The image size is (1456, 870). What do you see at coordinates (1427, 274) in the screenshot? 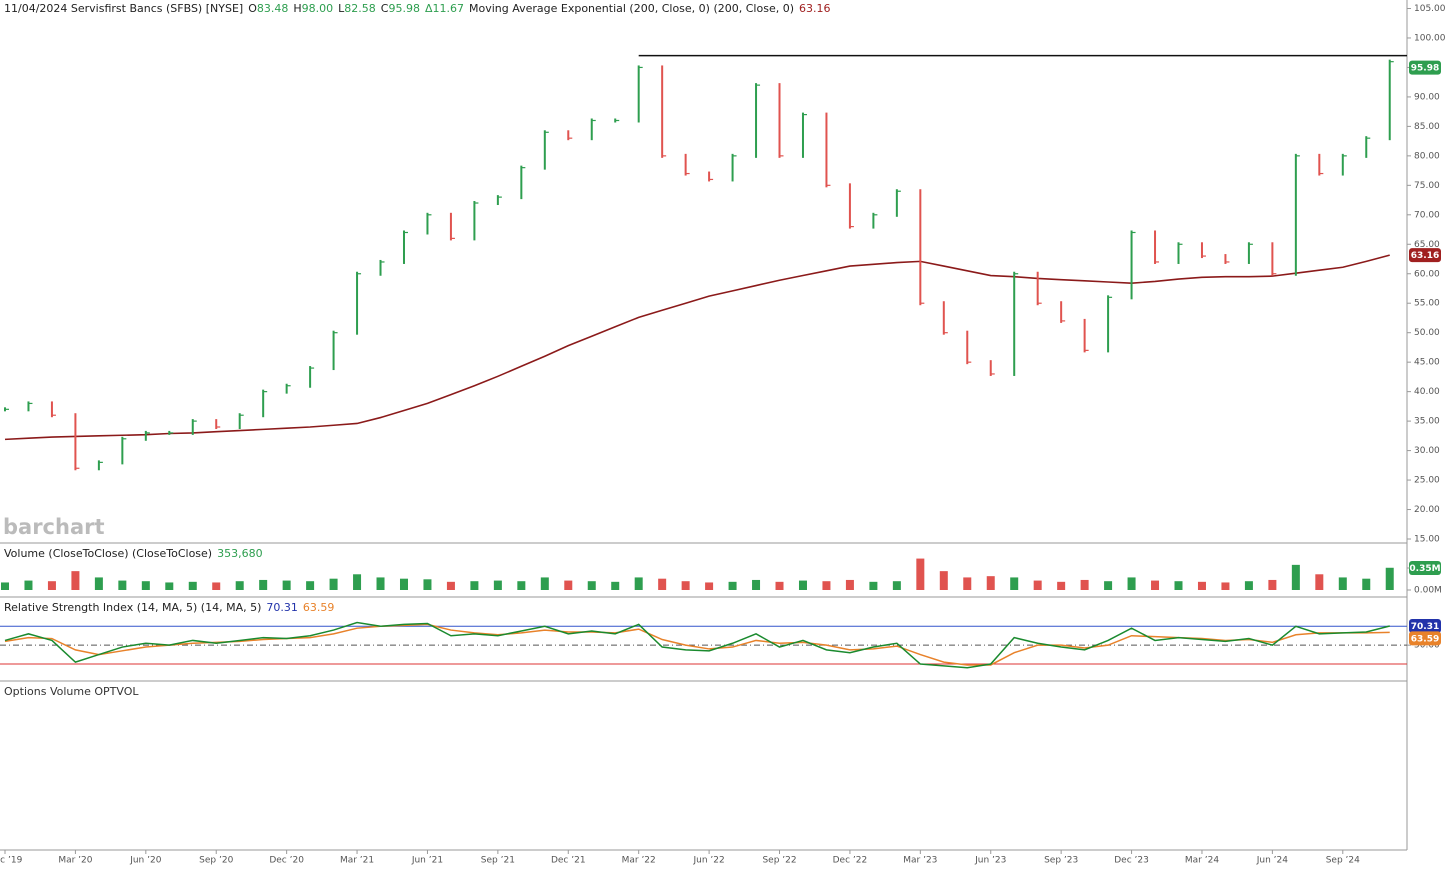
I see `y-tick-label: 60.00` at bounding box center [1427, 274].